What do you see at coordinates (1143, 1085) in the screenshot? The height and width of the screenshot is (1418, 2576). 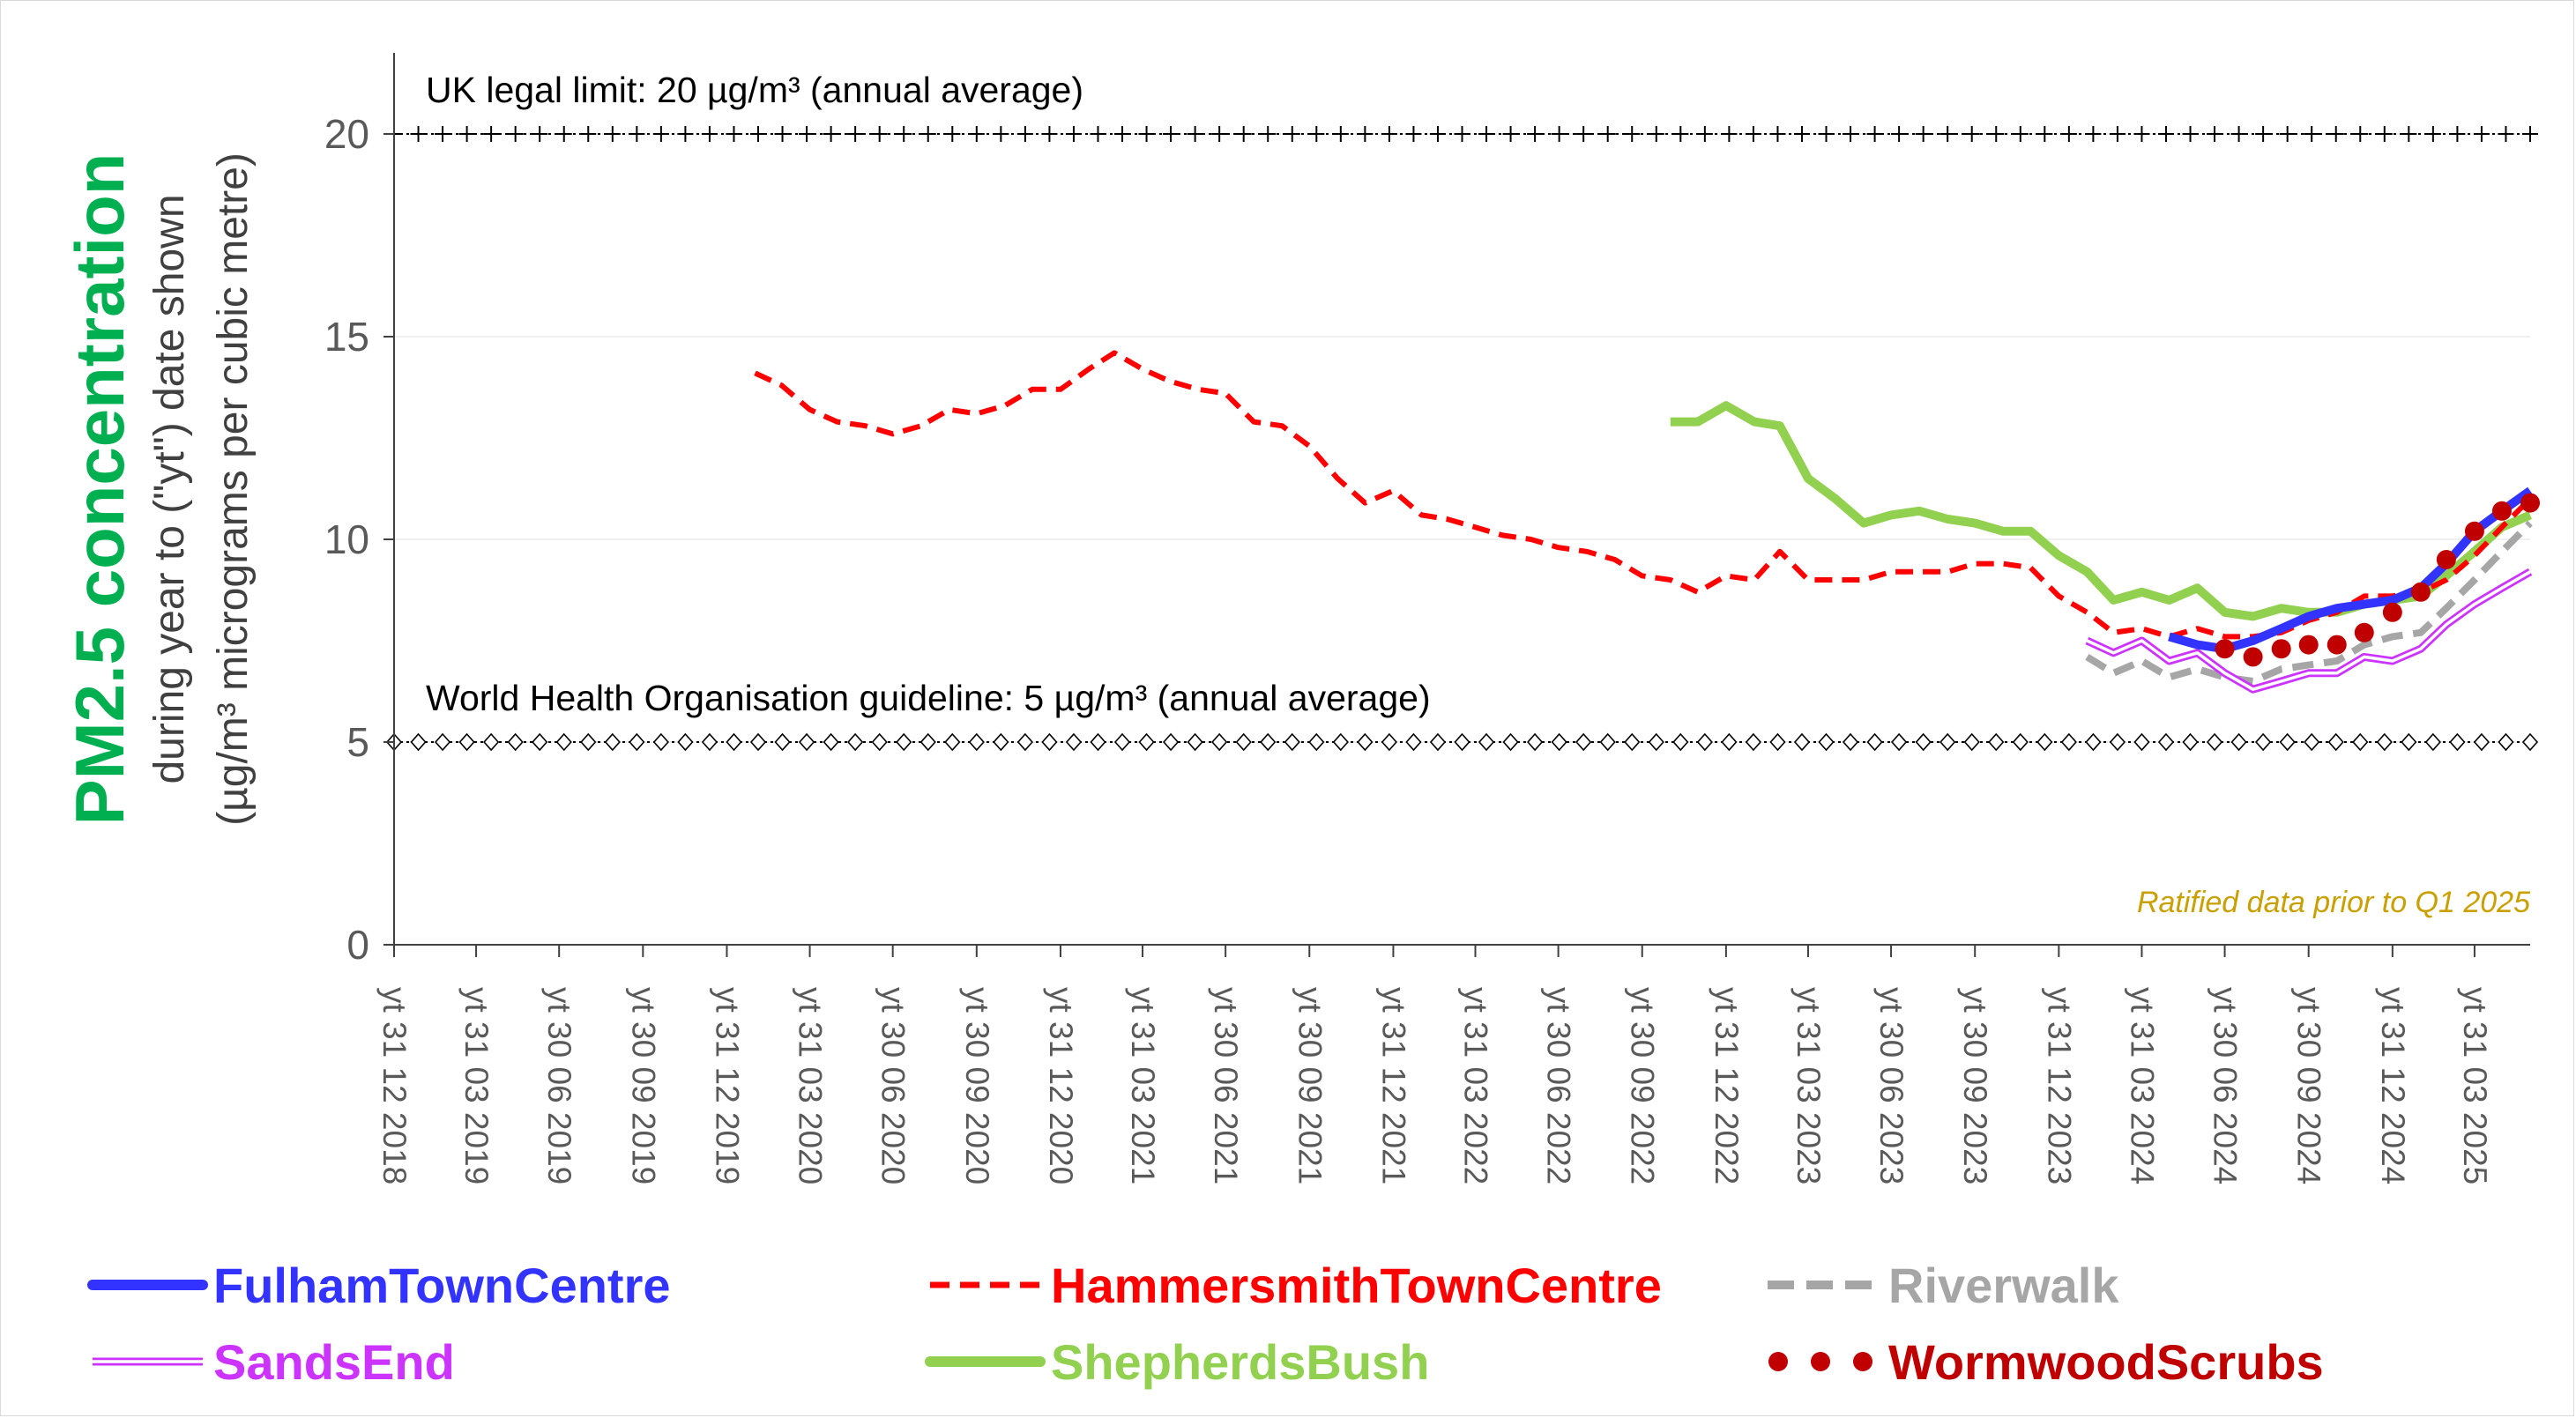 I see `x-tick-label: yt 31 03 2021` at bounding box center [1143, 1085].